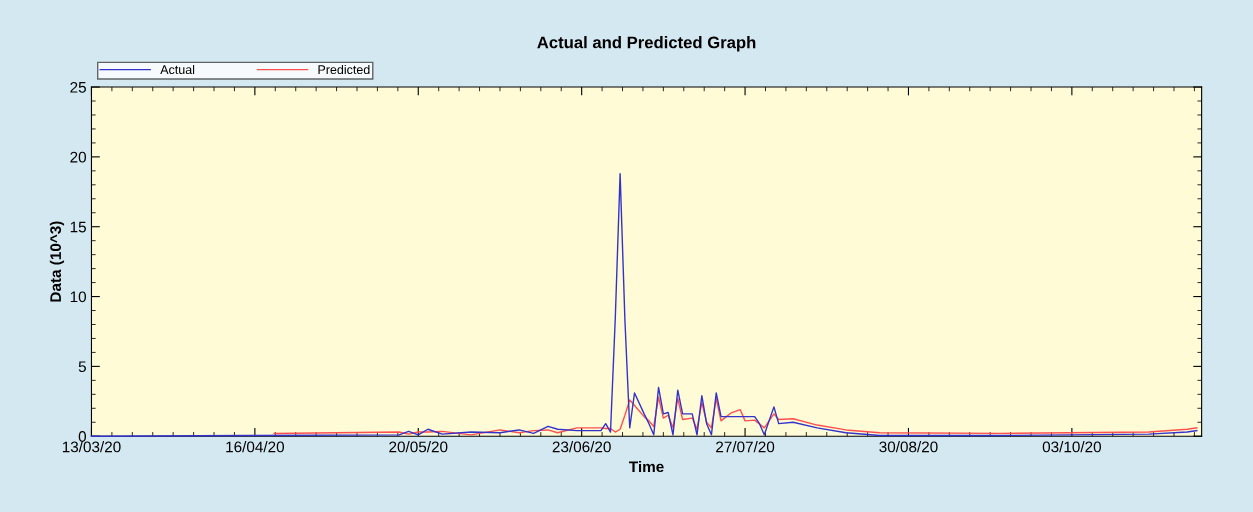 The height and width of the screenshot is (512, 1253). Describe the element at coordinates (78, 297) in the screenshot. I see `y-tick-label: 10` at that location.